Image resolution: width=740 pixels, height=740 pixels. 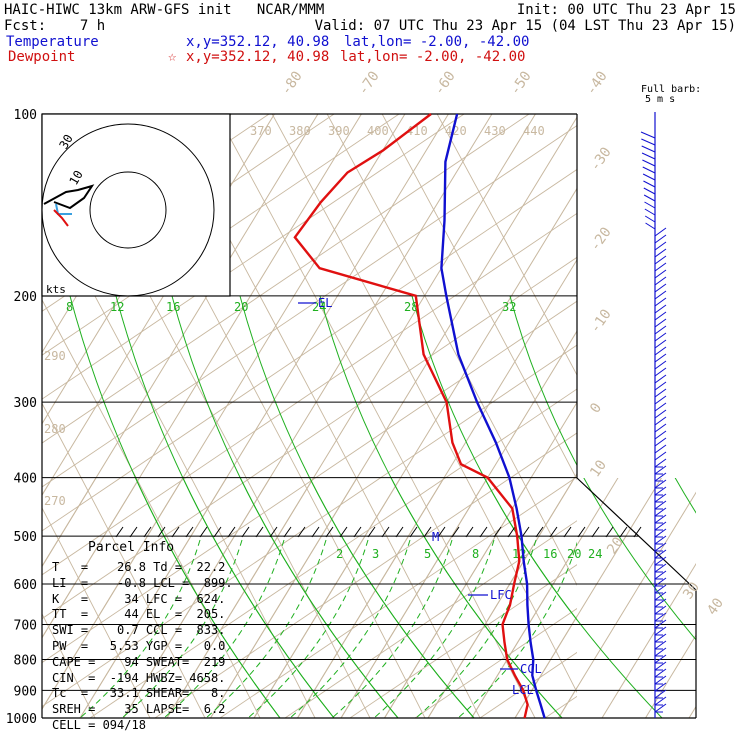 I want to click on theta-label: 390, so click(x=339, y=131).